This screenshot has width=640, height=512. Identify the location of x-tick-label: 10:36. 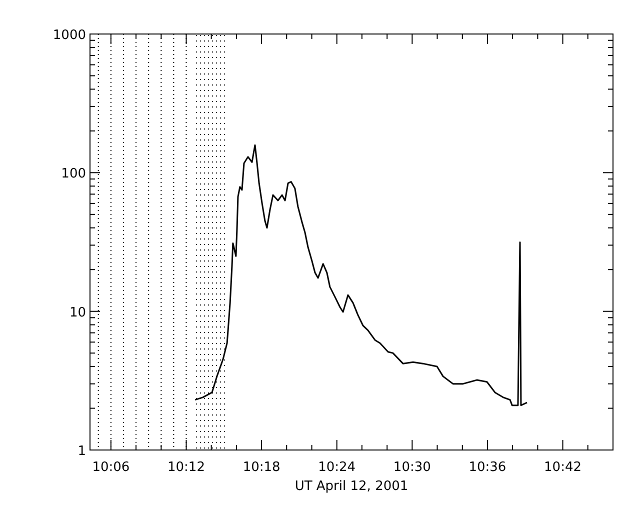
(487, 467).